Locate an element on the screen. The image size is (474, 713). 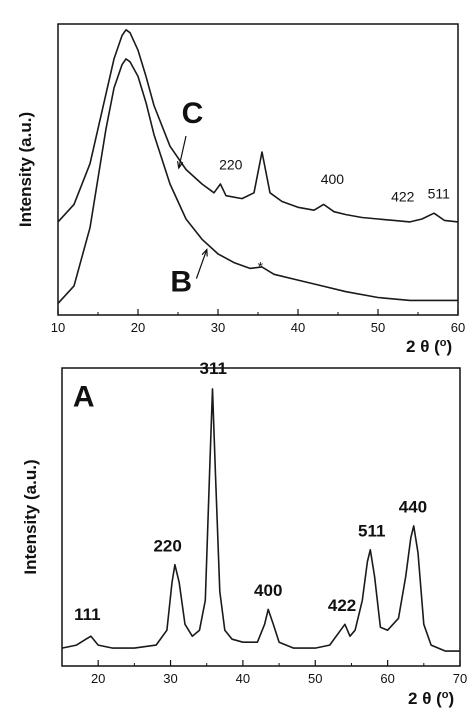
series-letter-label: B is located at coordinates (181, 282).